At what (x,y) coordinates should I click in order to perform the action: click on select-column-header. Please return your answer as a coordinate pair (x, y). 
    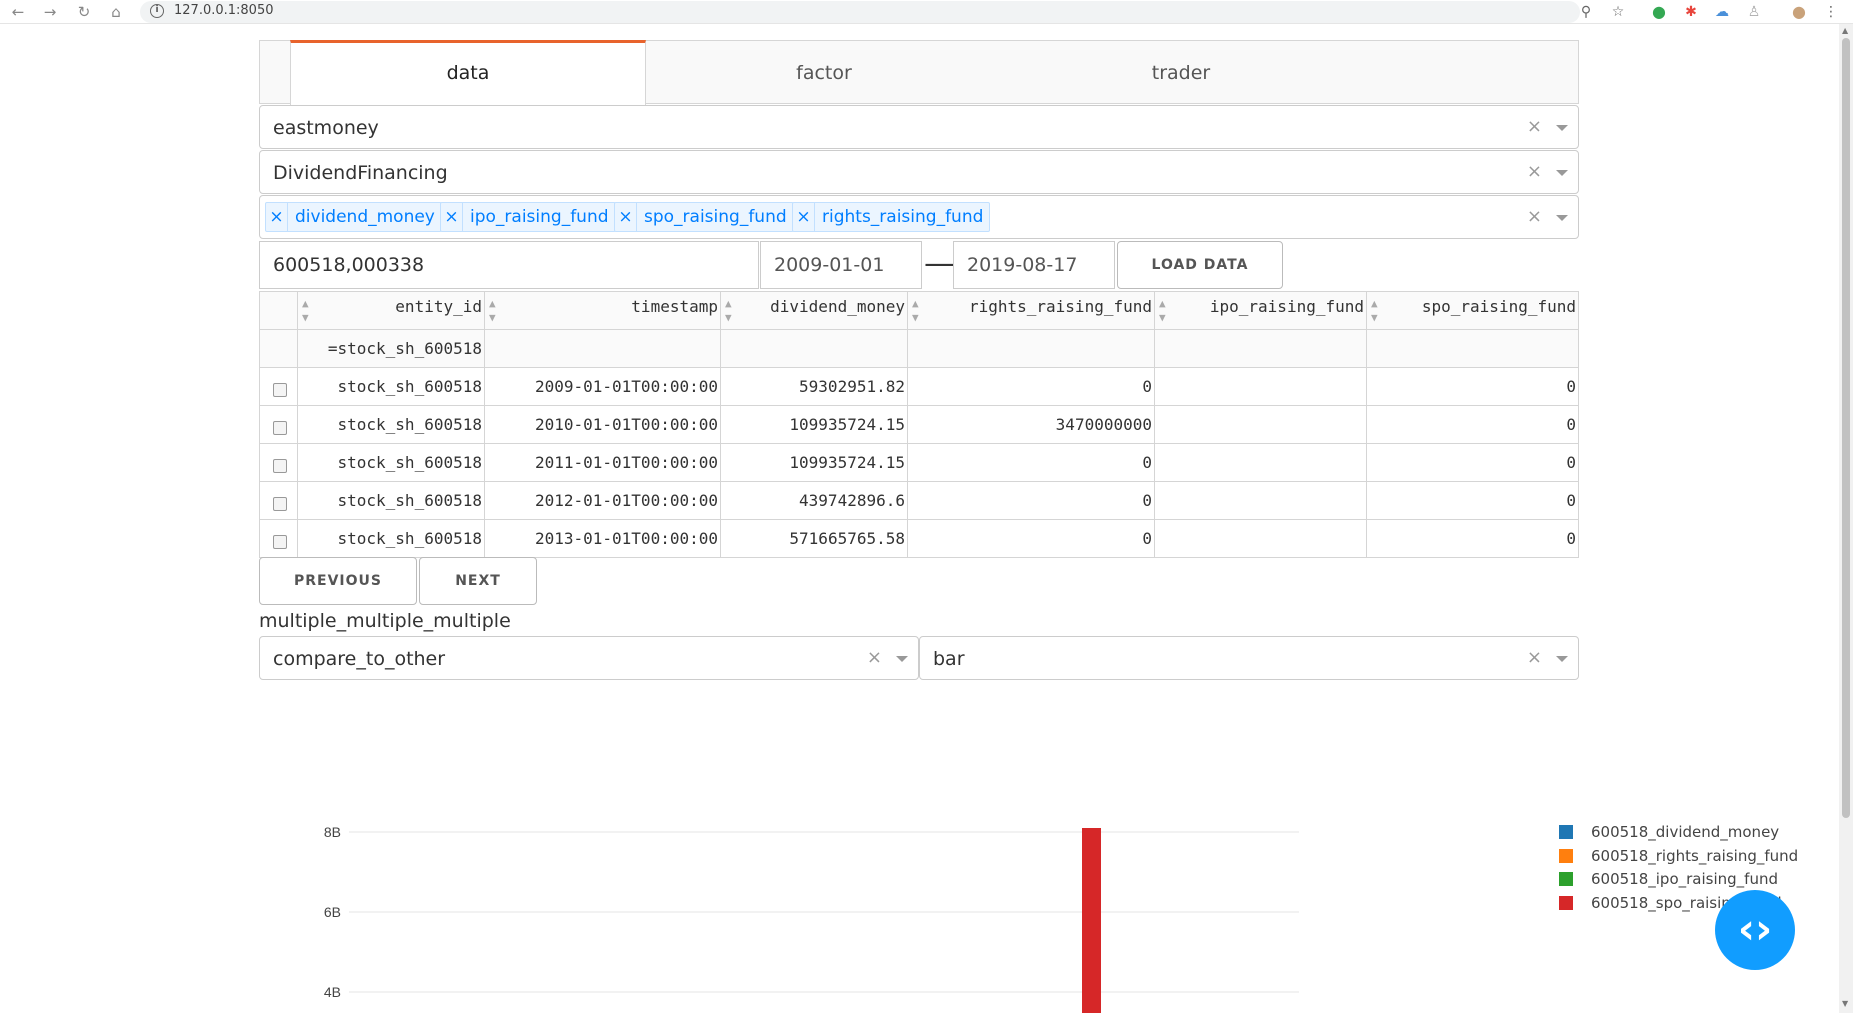
    Looking at the image, I should click on (278, 310).